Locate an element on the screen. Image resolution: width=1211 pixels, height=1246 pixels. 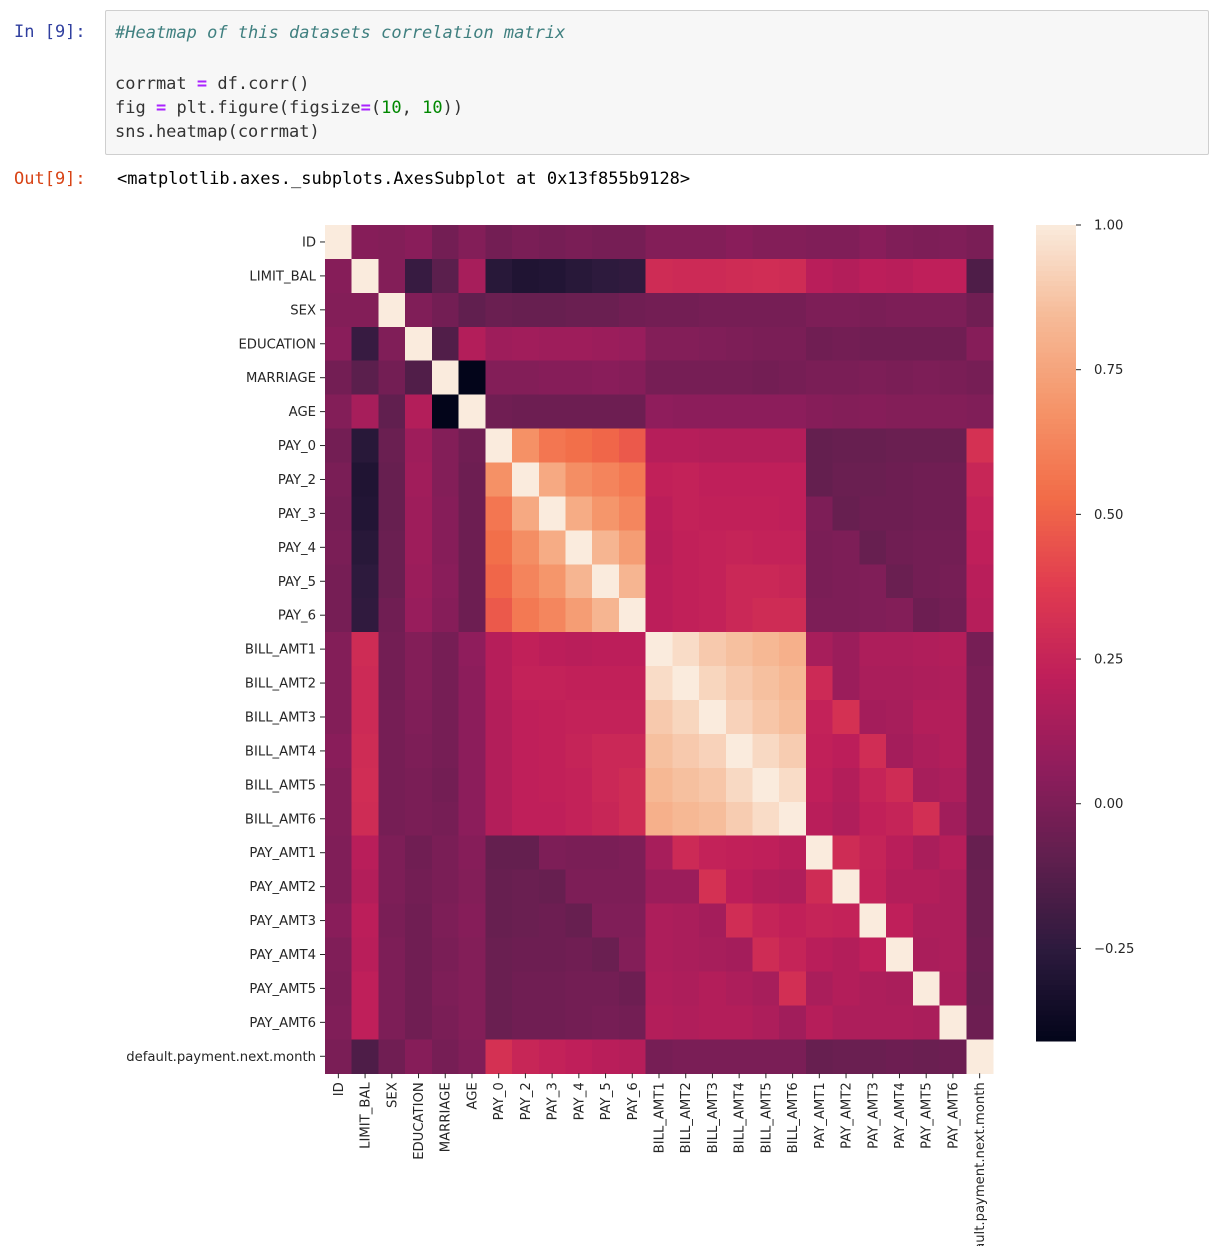
x-tick-label: AGE is located at coordinates (472, 1095).